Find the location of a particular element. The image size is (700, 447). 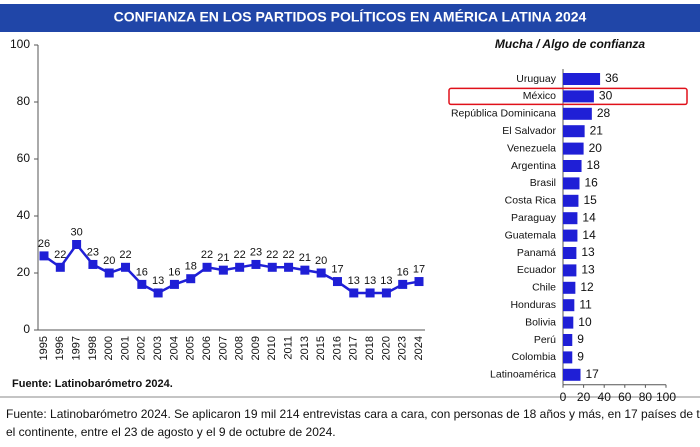

x-tick-label: 60 is located at coordinates (625, 397).